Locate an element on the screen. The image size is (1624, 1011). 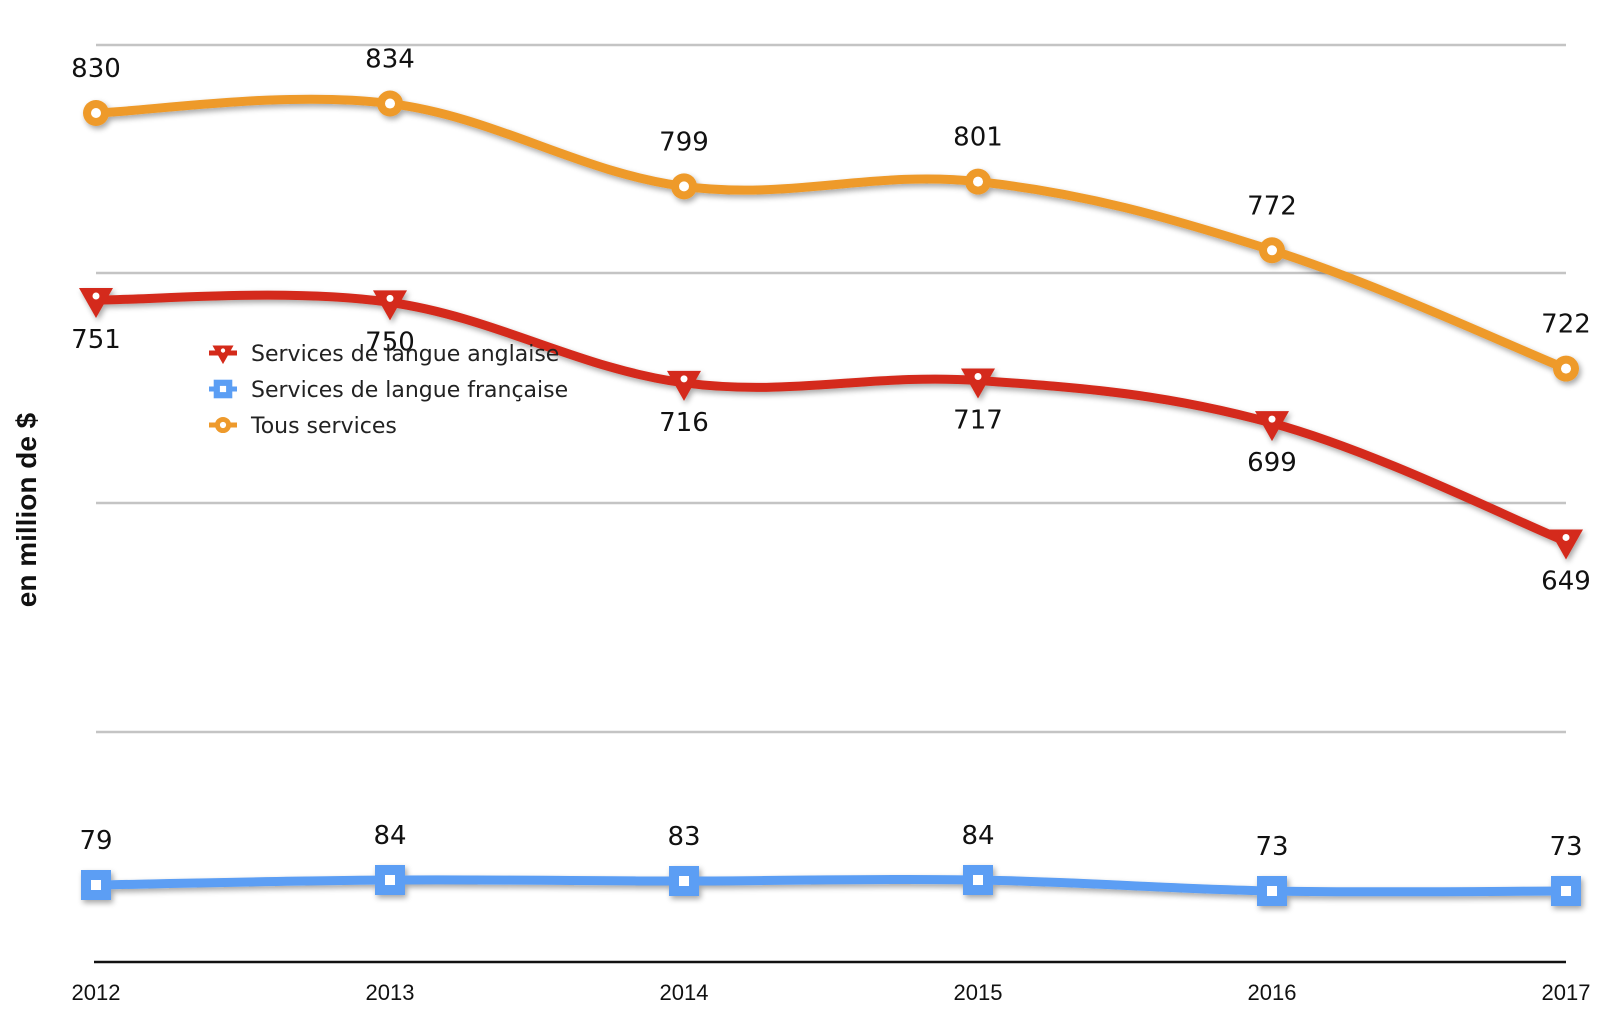
data-label: 717 is located at coordinates (978, 420).